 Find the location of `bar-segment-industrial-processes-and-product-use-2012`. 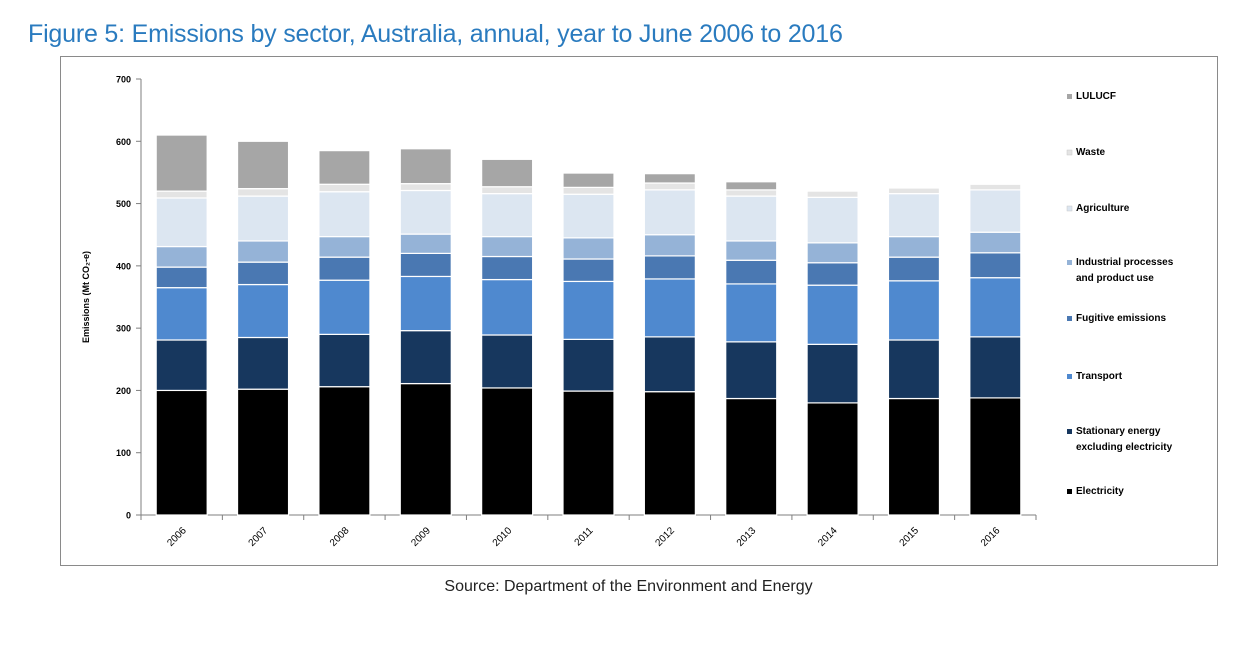

bar-segment-industrial-processes-and-product-use-2012 is located at coordinates (669, 245).